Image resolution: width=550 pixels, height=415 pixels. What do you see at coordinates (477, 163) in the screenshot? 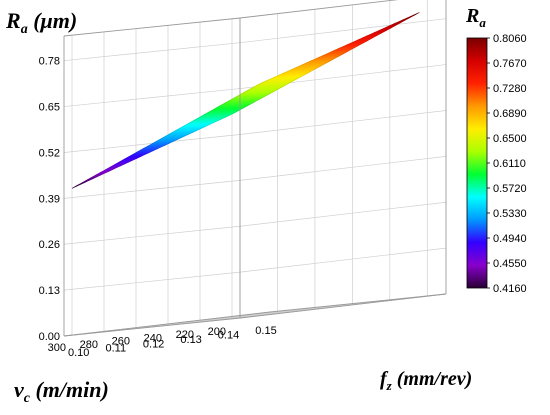
I see `colorbar-gradient` at bounding box center [477, 163].